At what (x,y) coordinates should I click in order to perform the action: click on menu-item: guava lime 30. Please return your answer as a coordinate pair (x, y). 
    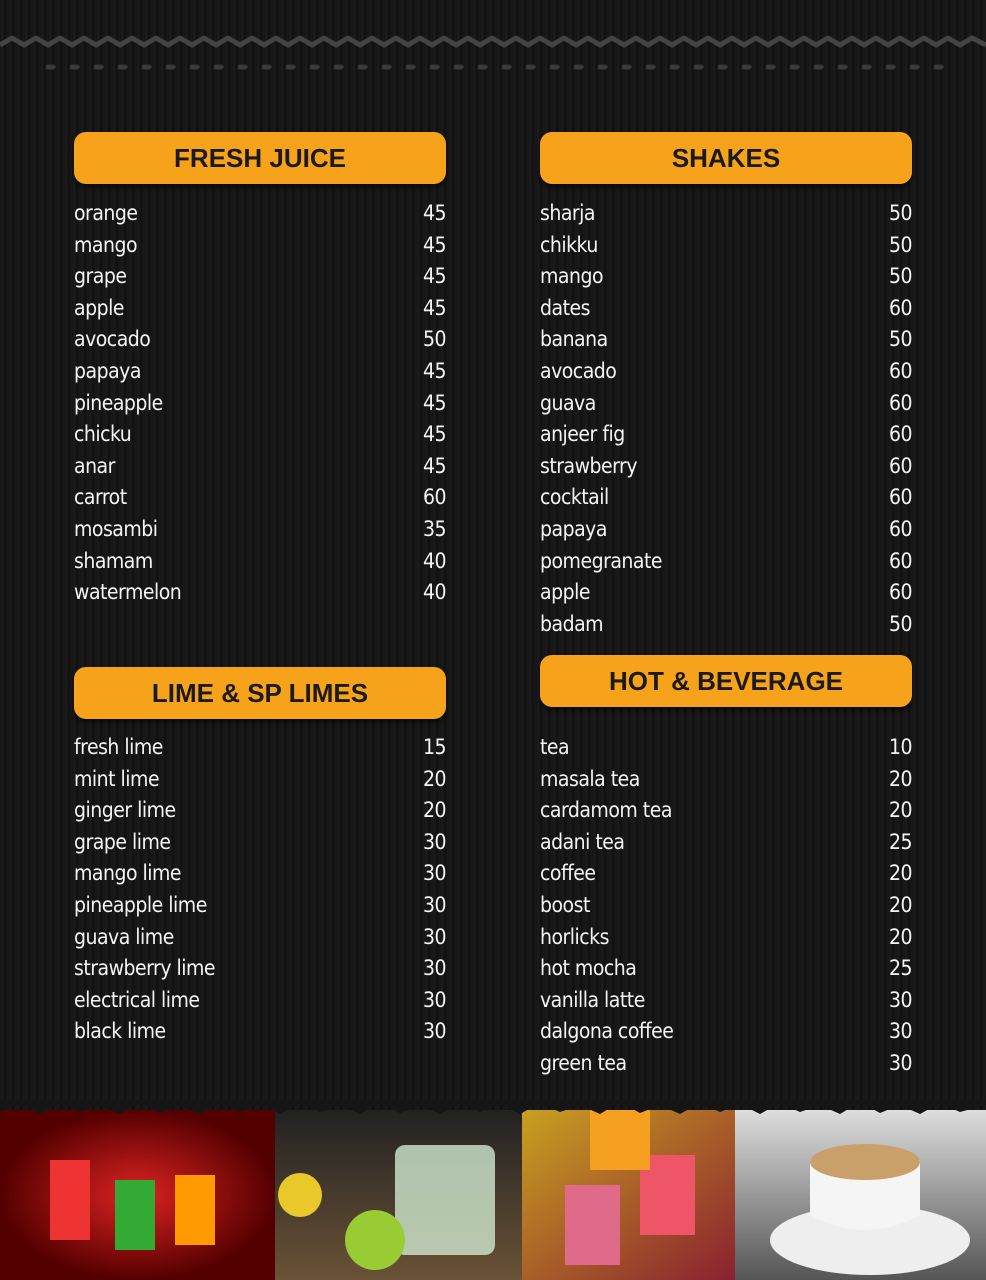
    Looking at the image, I should click on (260, 937).